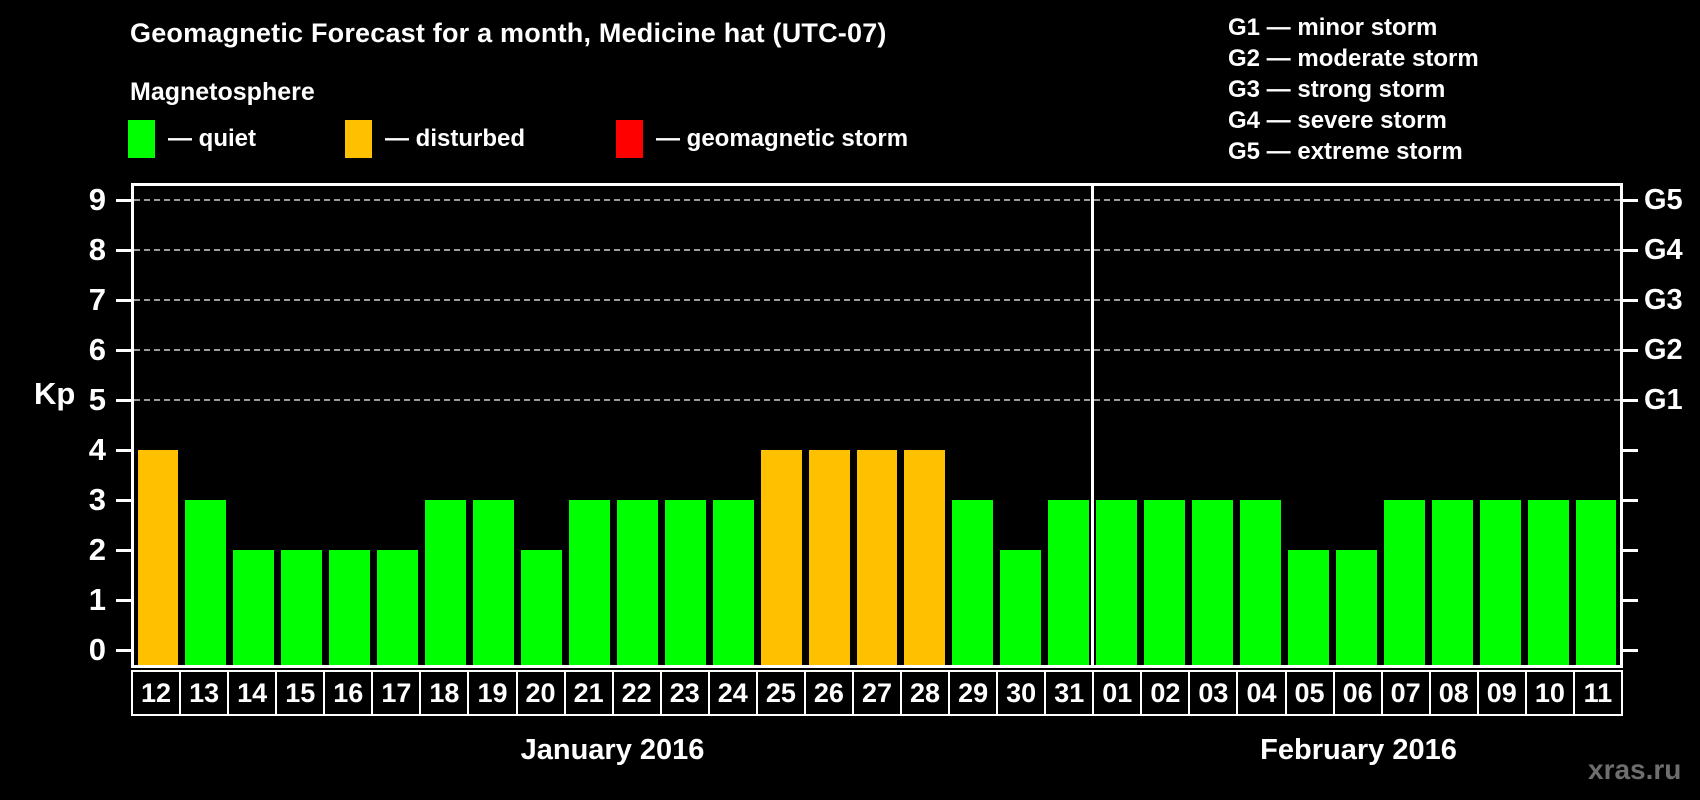 This screenshot has width=1700, height=800. What do you see at coordinates (1358, 750) in the screenshot?
I see `month-label-february: February 2016` at bounding box center [1358, 750].